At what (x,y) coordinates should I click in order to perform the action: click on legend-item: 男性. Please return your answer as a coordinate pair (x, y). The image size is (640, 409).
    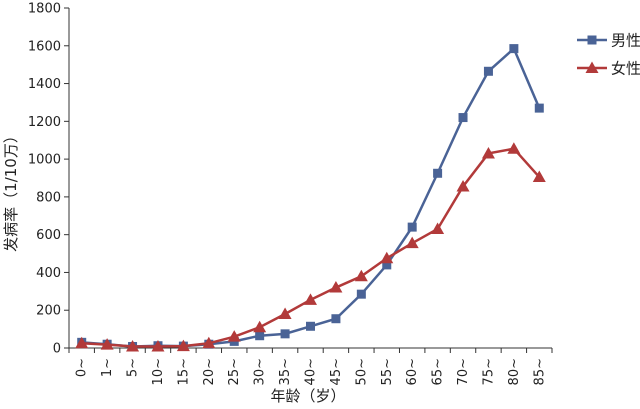
    Looking at the image, I should click on (608, 41).